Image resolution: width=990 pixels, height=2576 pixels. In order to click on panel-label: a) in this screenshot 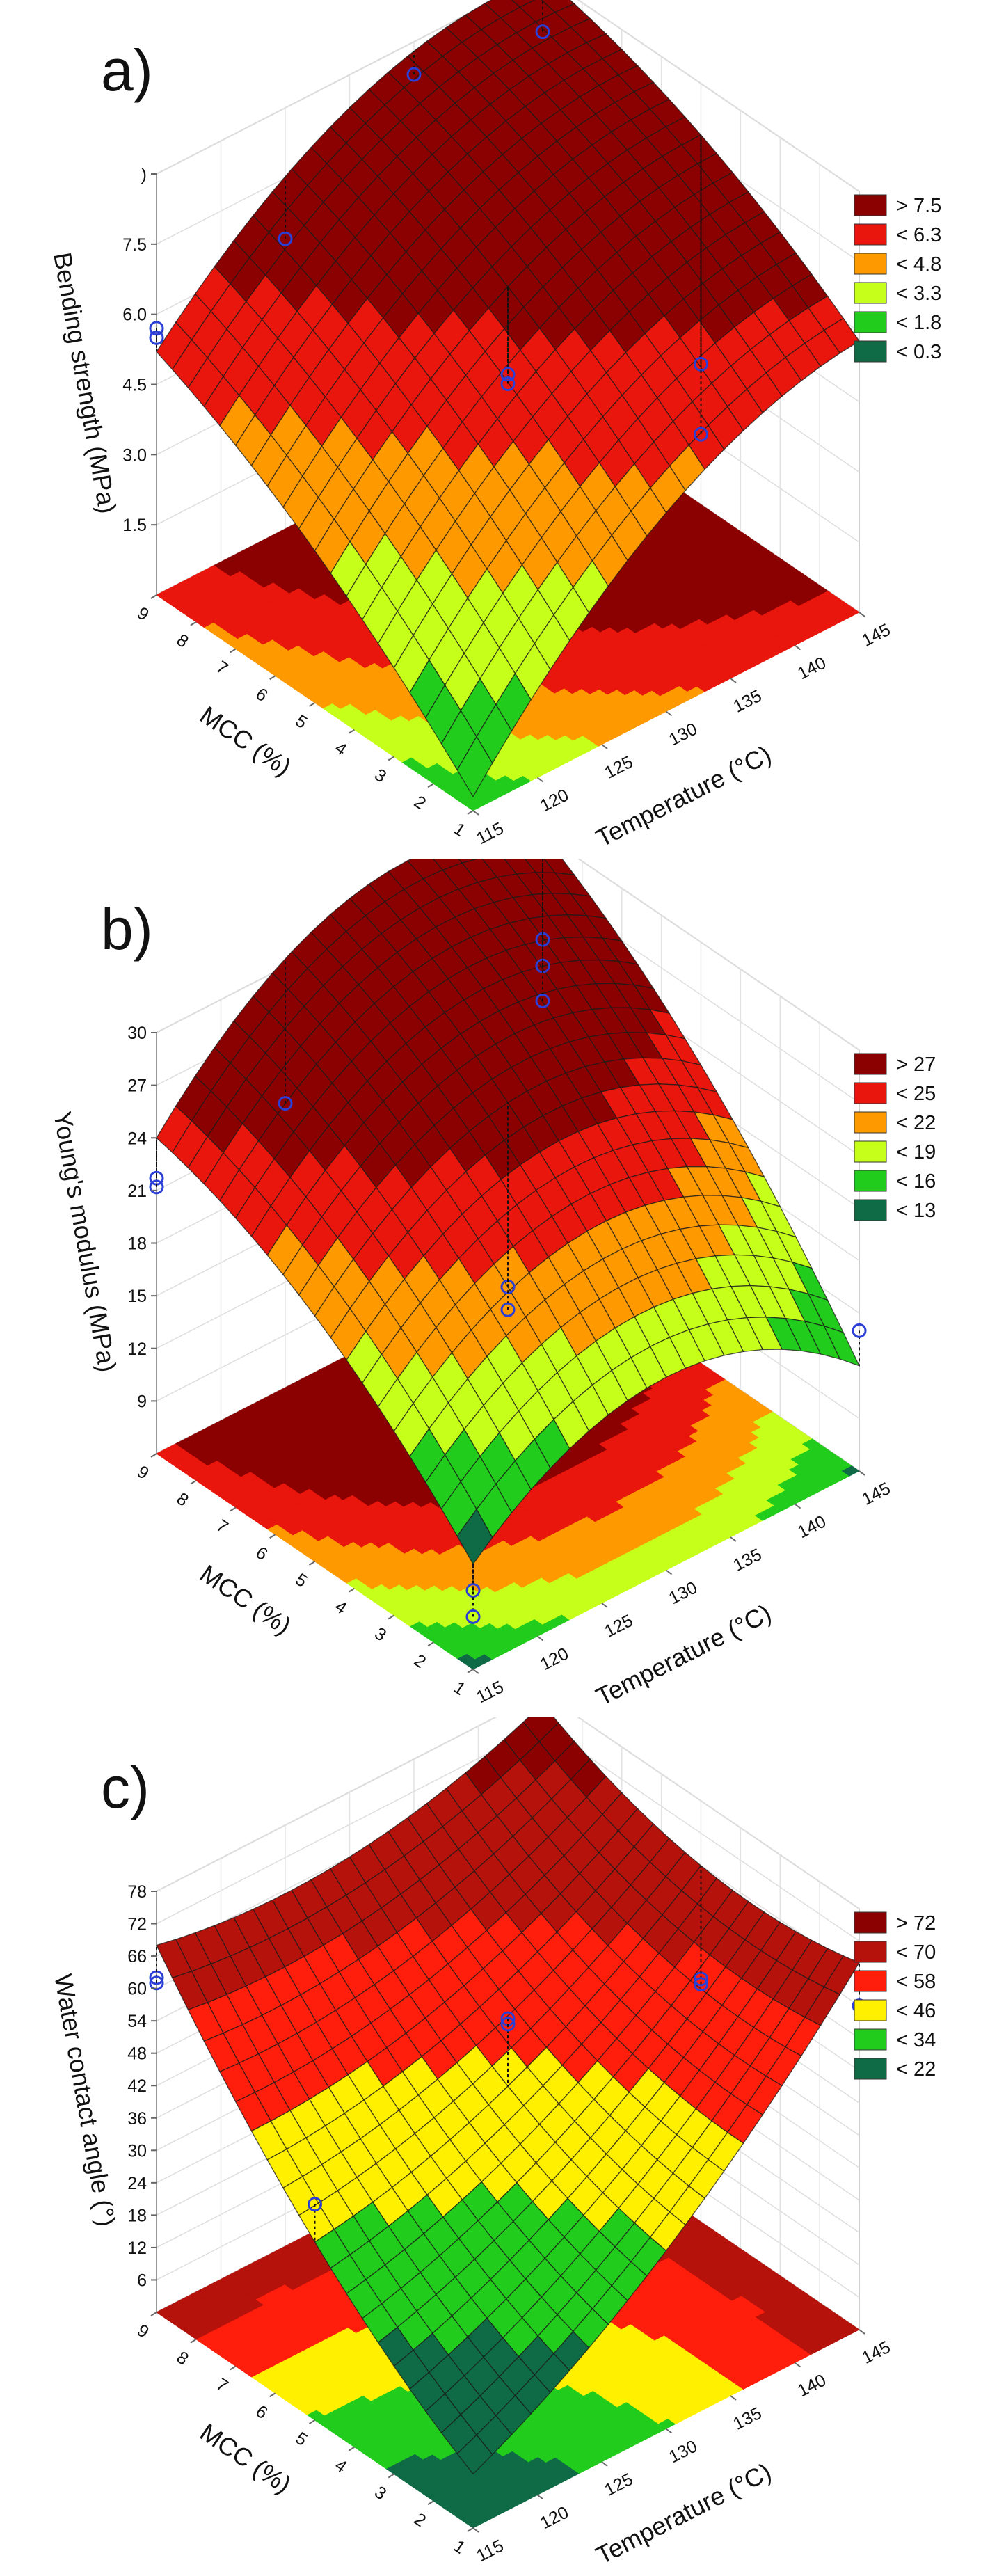, I will do `click(127, 70)`.